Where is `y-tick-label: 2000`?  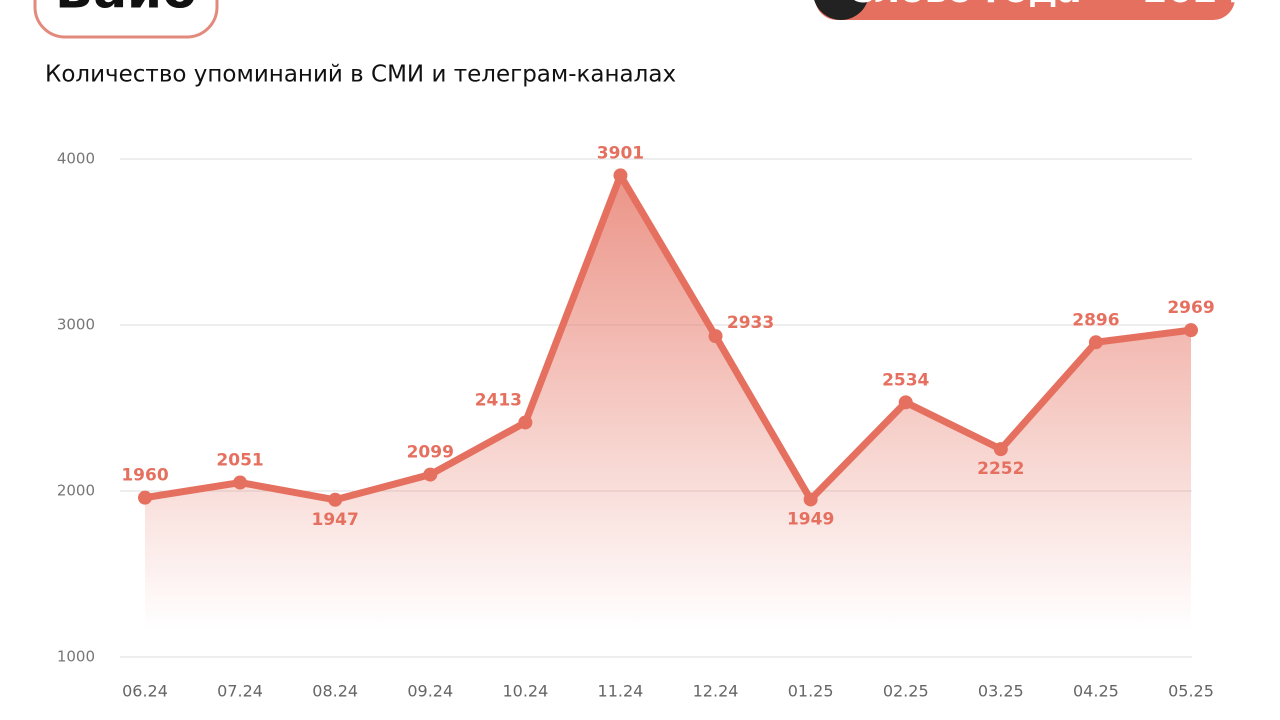
y-tick-label: 2000 is located at coordinates (76, 491).